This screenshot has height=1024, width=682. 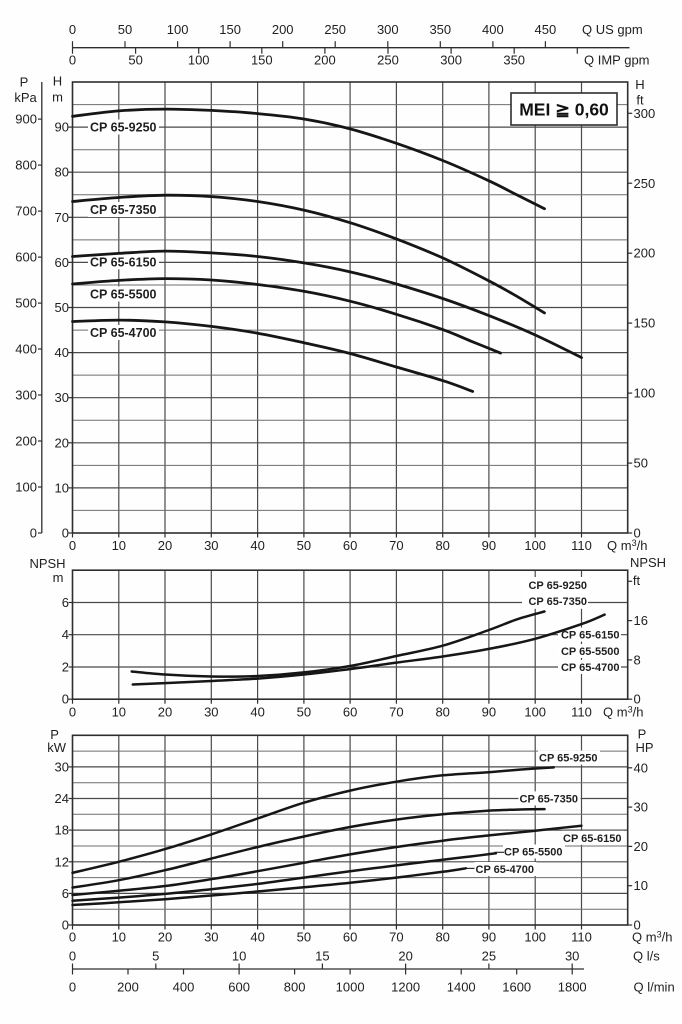 What do you see at coordinates (155, 956) in the screenshot?
I see `svg-text: 5` at bounding box center [155, 956].